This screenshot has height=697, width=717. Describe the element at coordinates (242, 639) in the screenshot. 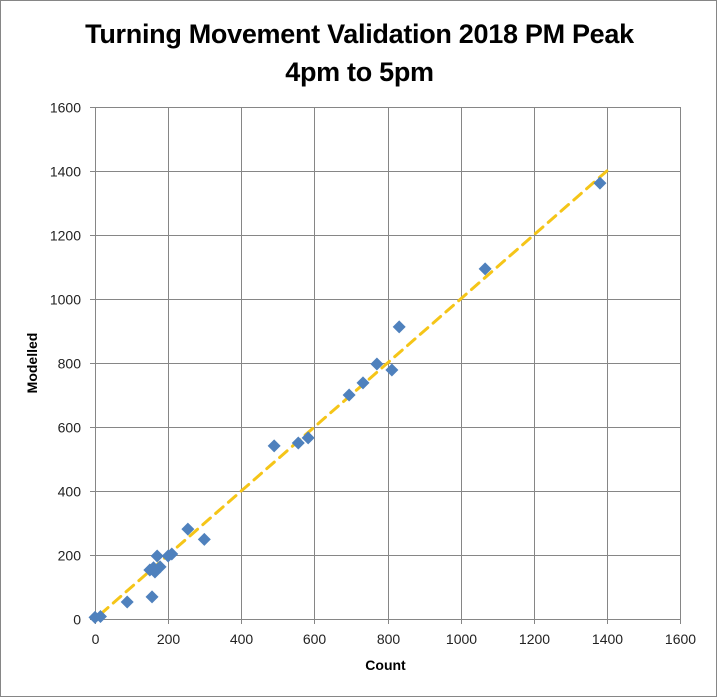

I see `x-tick-label: 400` at that location.